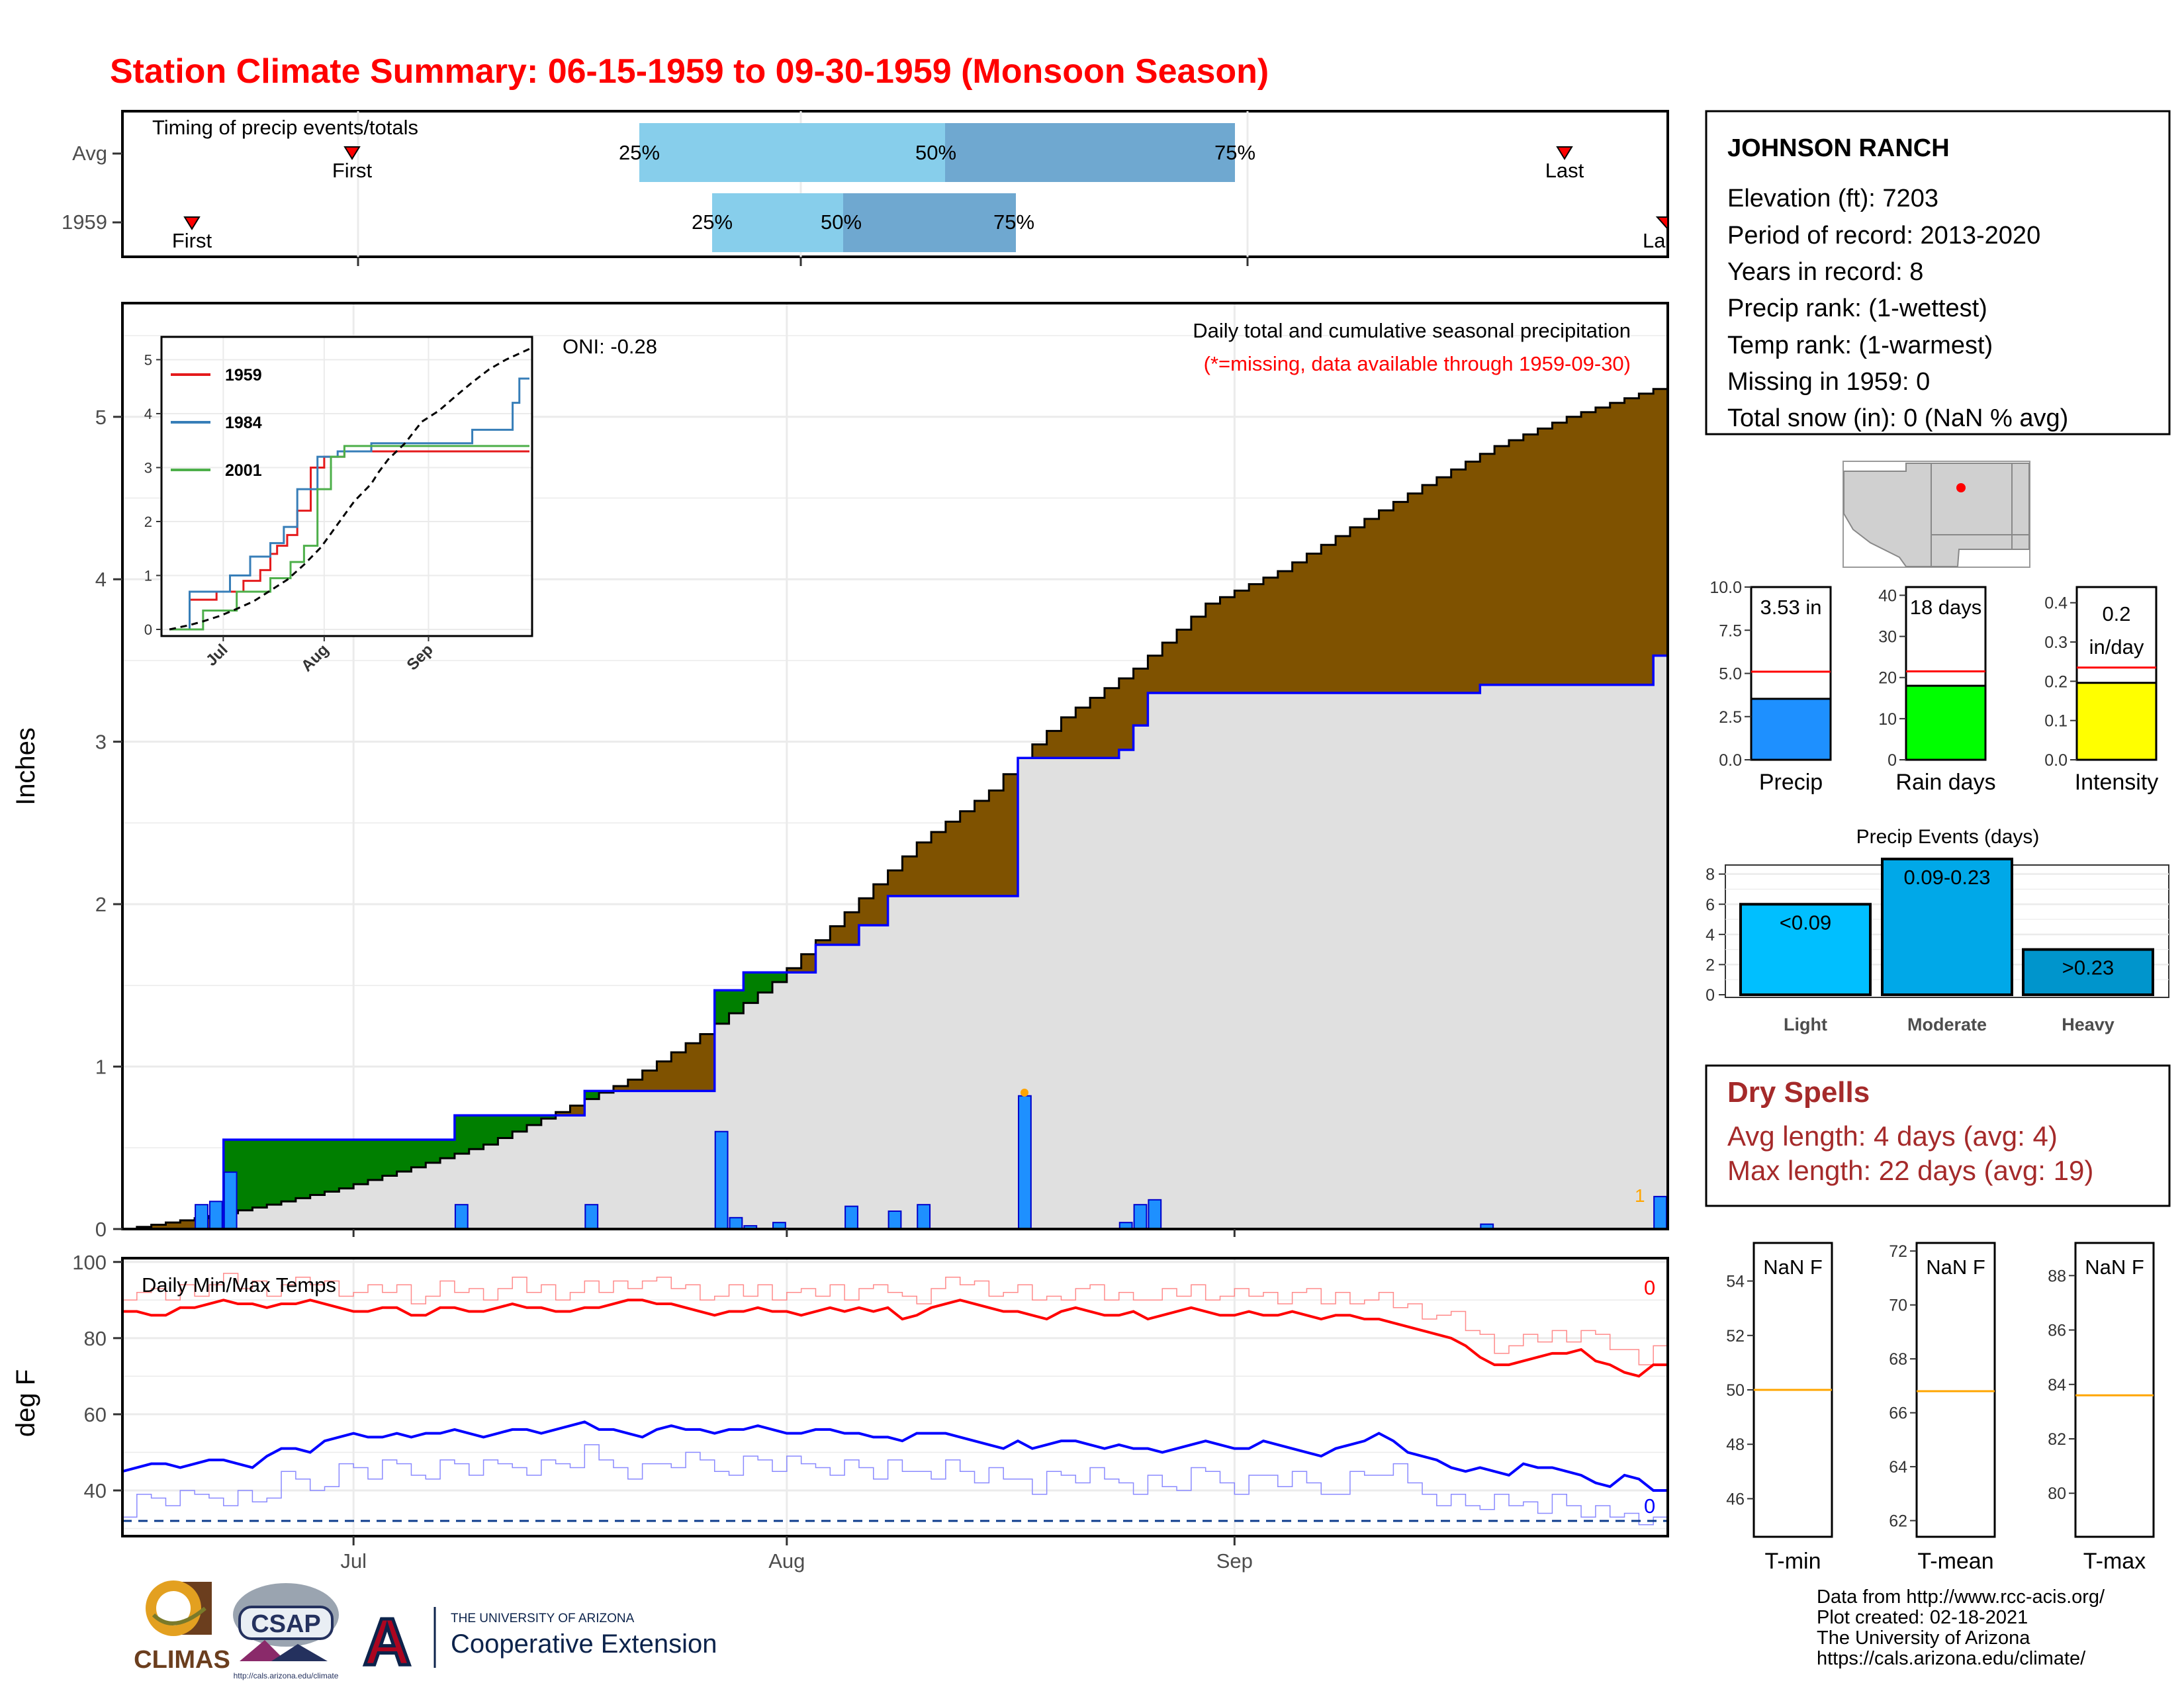 The height and width of the screenshot is (1691, 2184). Describe the element at coordinates (1955, 1561) in the screenshot. I see `temp-summary-label: T-mean` at that location.